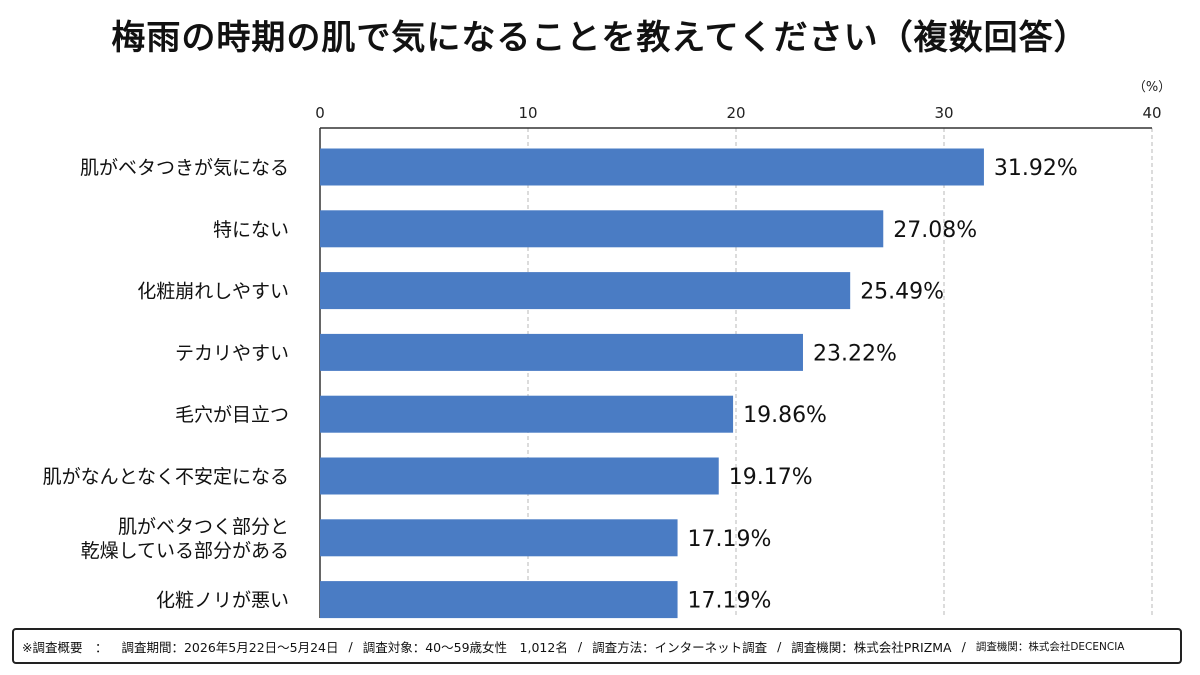 Image resolution: width=1200 pixels, height=675 pixels. I want to click on bar-value-label: 19.17%, so click(771, 477).